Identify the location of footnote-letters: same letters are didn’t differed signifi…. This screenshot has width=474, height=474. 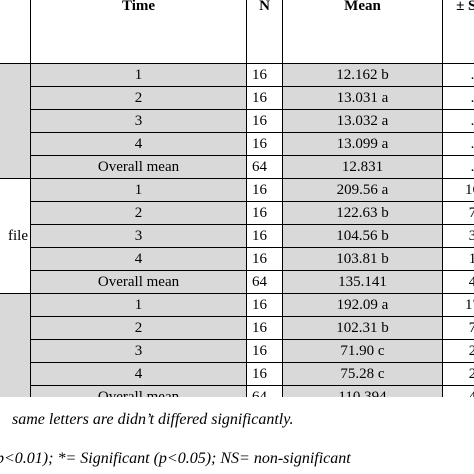
(153, 419).